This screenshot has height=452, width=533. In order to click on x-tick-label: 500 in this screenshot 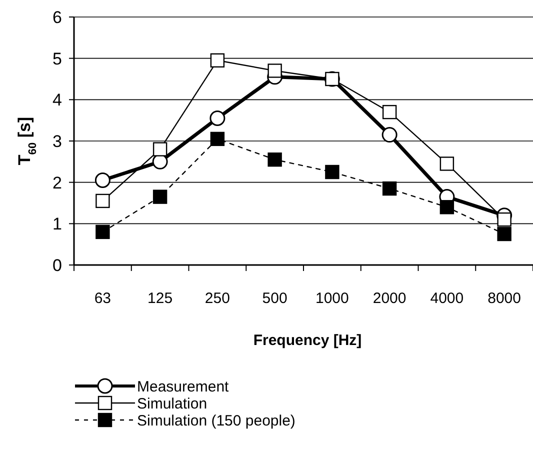, I will do `click(275, 298)`.